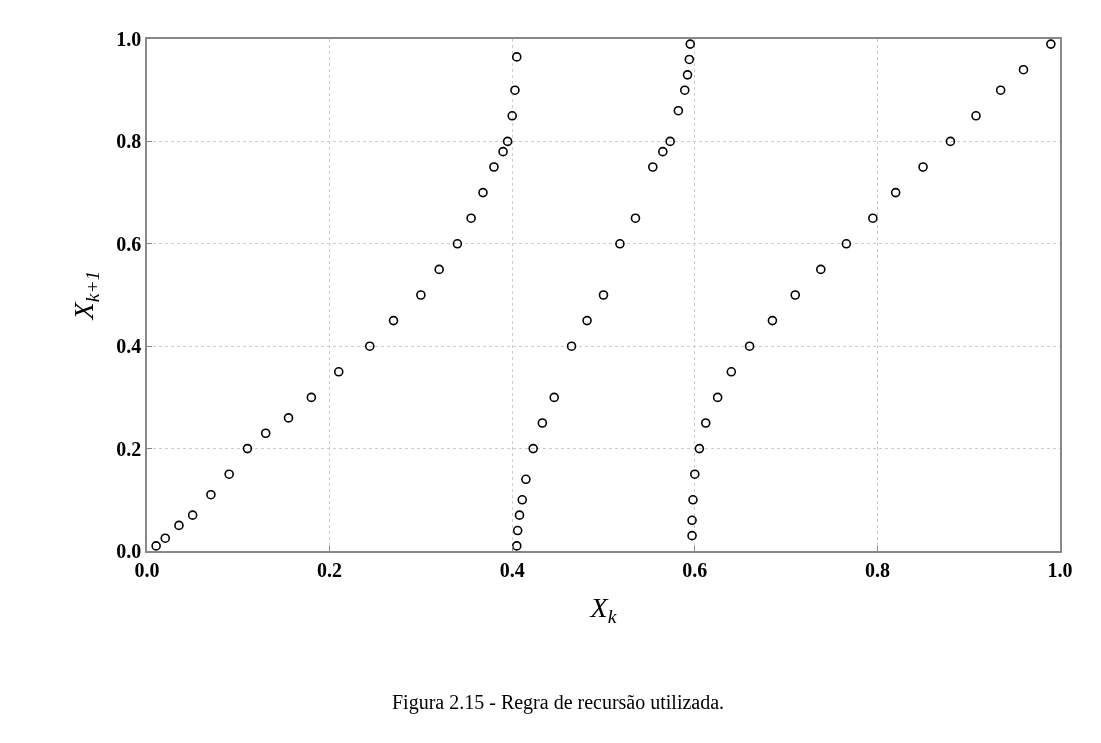  Describe the element at coordinates (129, 346) in the screenshot. I see `y-tick-label: 0.4` at that location.